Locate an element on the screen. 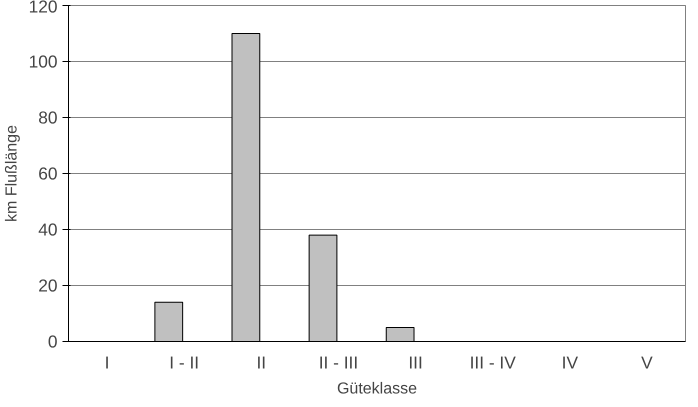  y-tick-label: 80 is located at coordinates (48, 118).